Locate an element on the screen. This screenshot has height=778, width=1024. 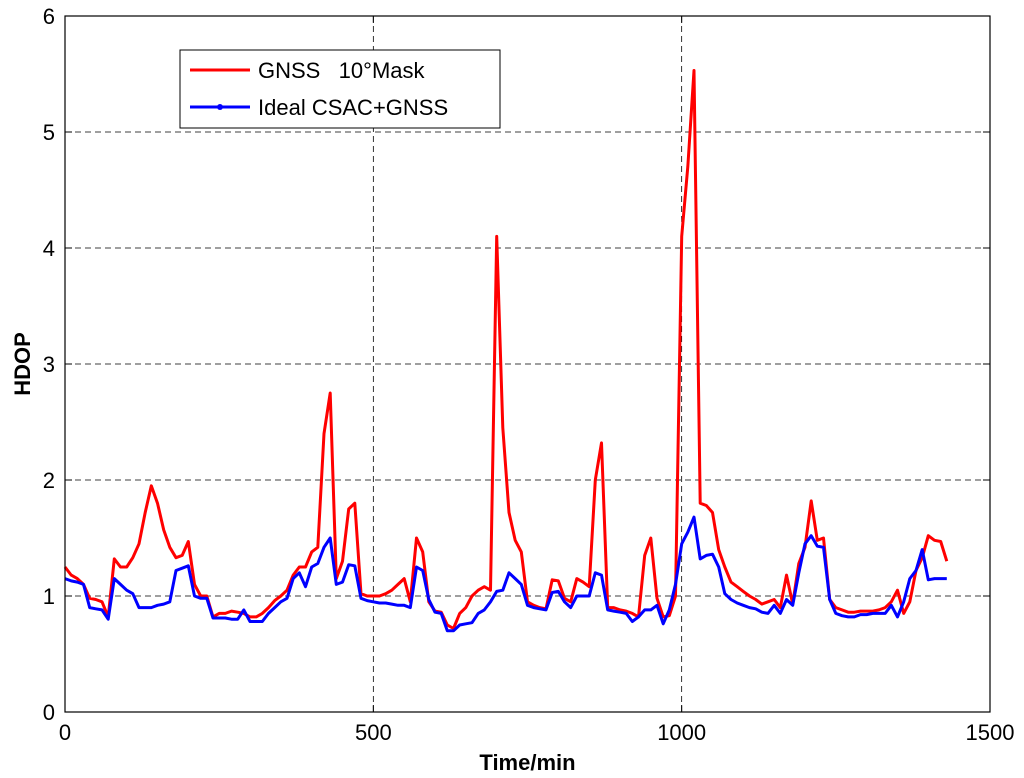
y-axis-label: HDOP is located at coordinates (22, 364).